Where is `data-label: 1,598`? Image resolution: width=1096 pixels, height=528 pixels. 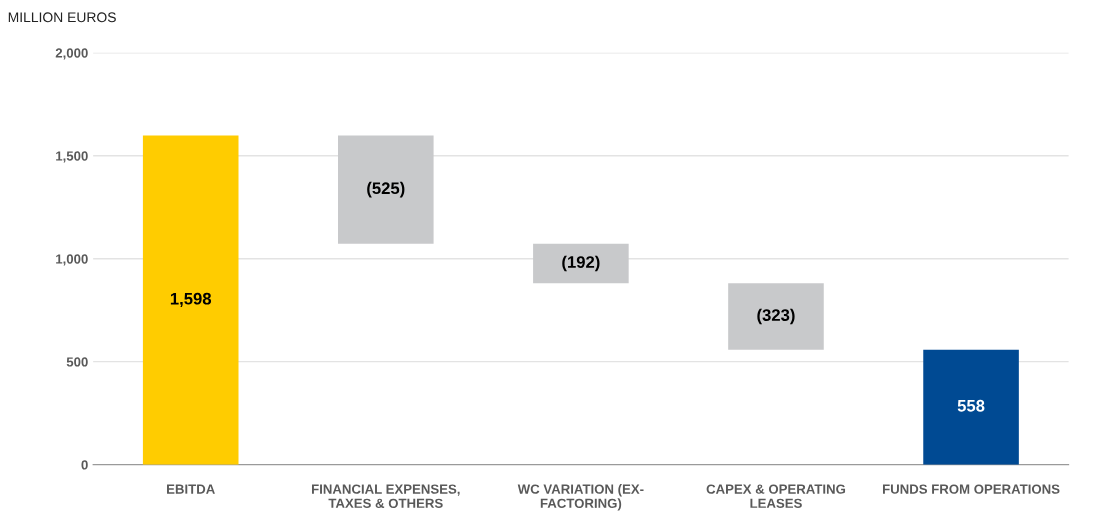 data-label: 1,598 is located at coordinates (191, 299).